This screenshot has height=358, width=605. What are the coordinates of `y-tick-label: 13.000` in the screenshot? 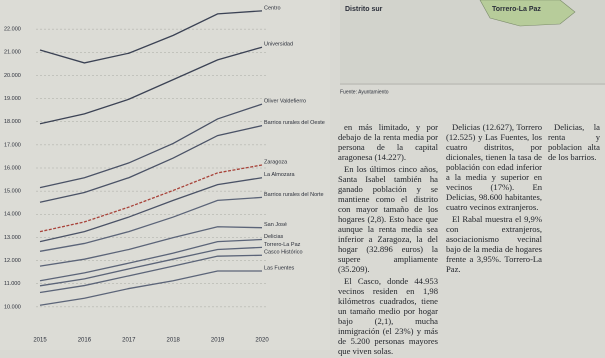 It's located at (12, 238).